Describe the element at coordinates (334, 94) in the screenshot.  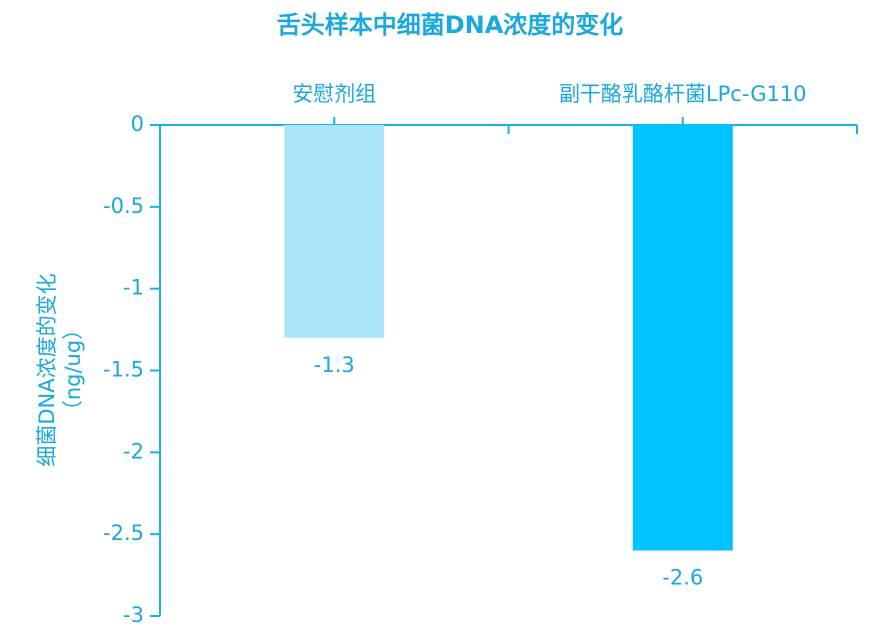
I see `x-tick-label: 安慰剂组` at that location.